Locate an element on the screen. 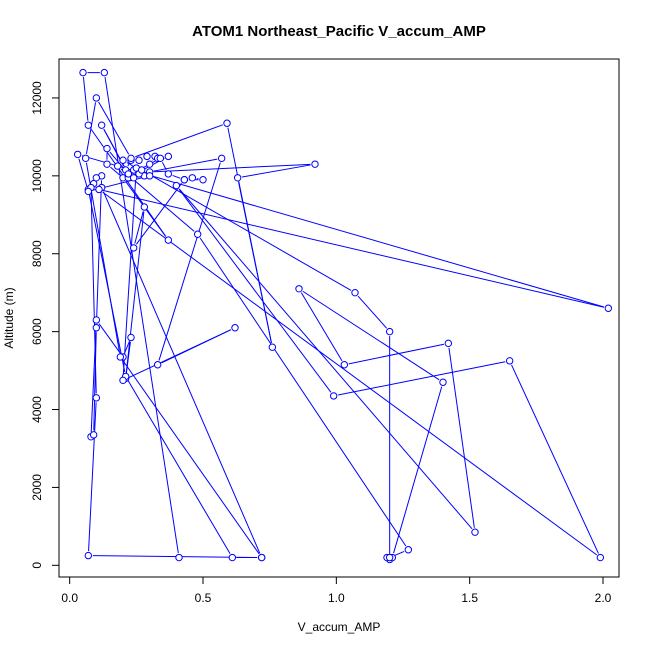 The width and height of the screenshot is (650, 650). x-tick-label: 1.5 is located at coordinates (469, 598).